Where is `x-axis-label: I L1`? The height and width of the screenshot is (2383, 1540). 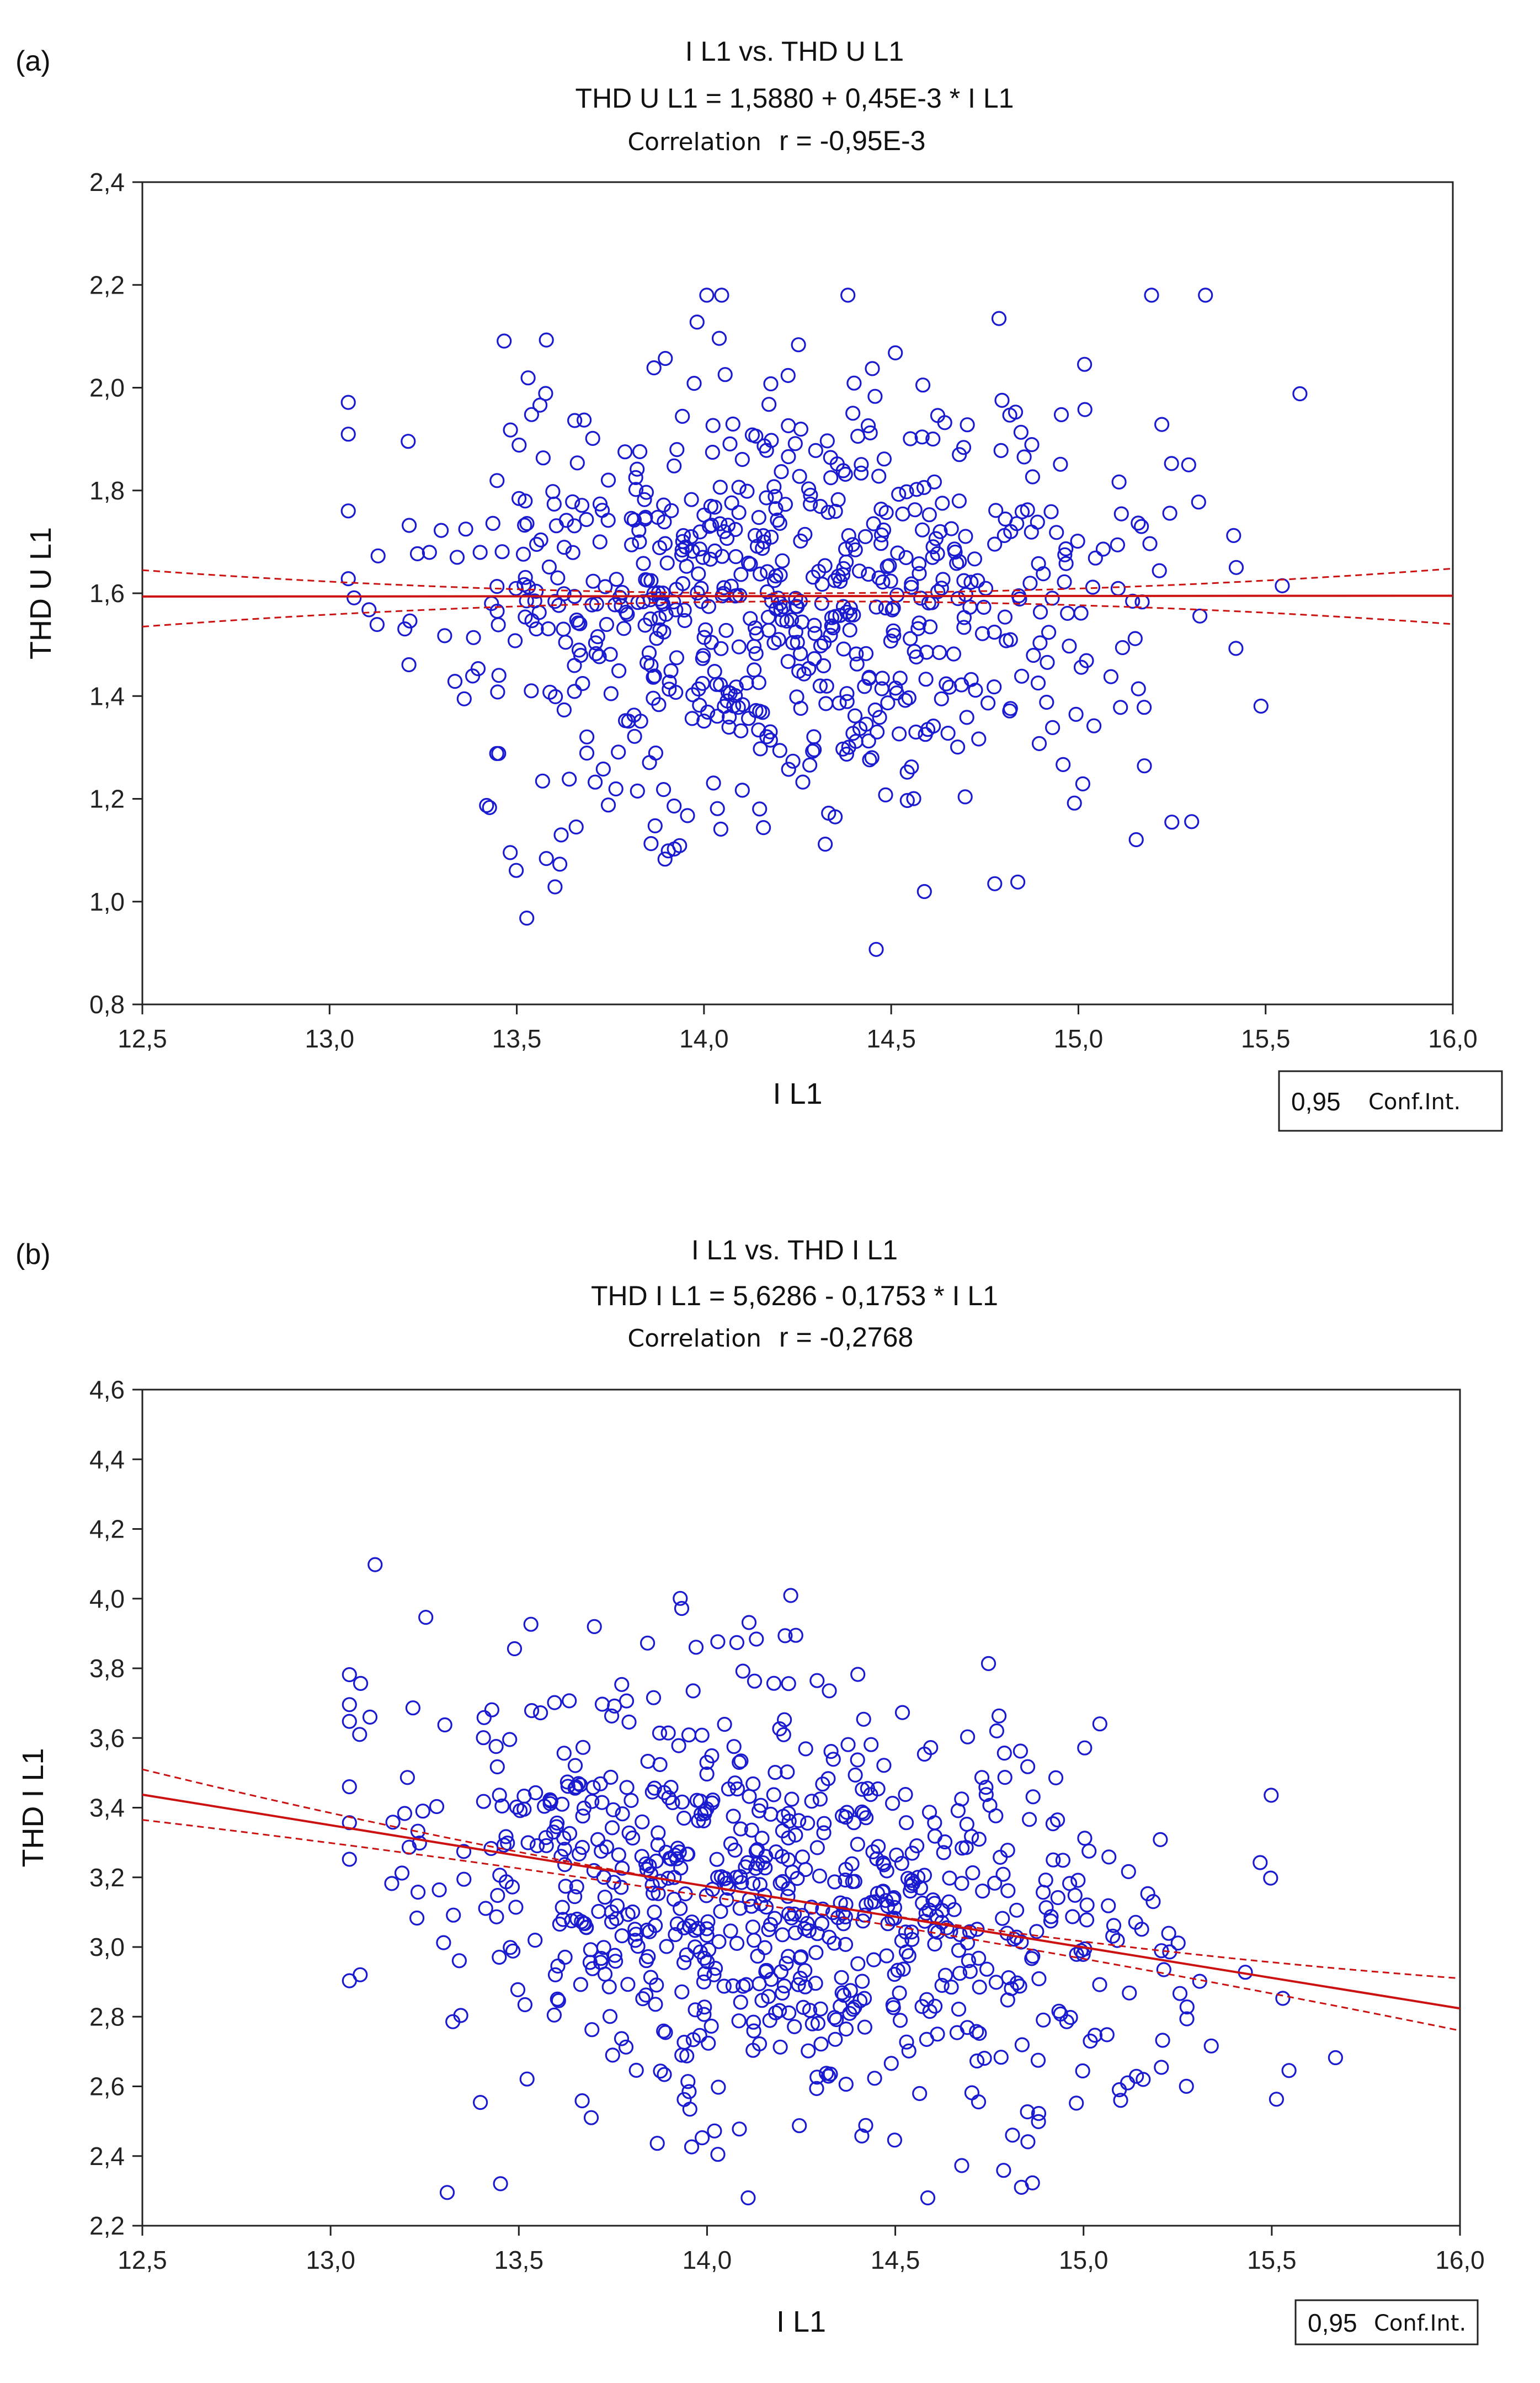
x-axis-label: I L1 is located at coordinates (797, 1093).